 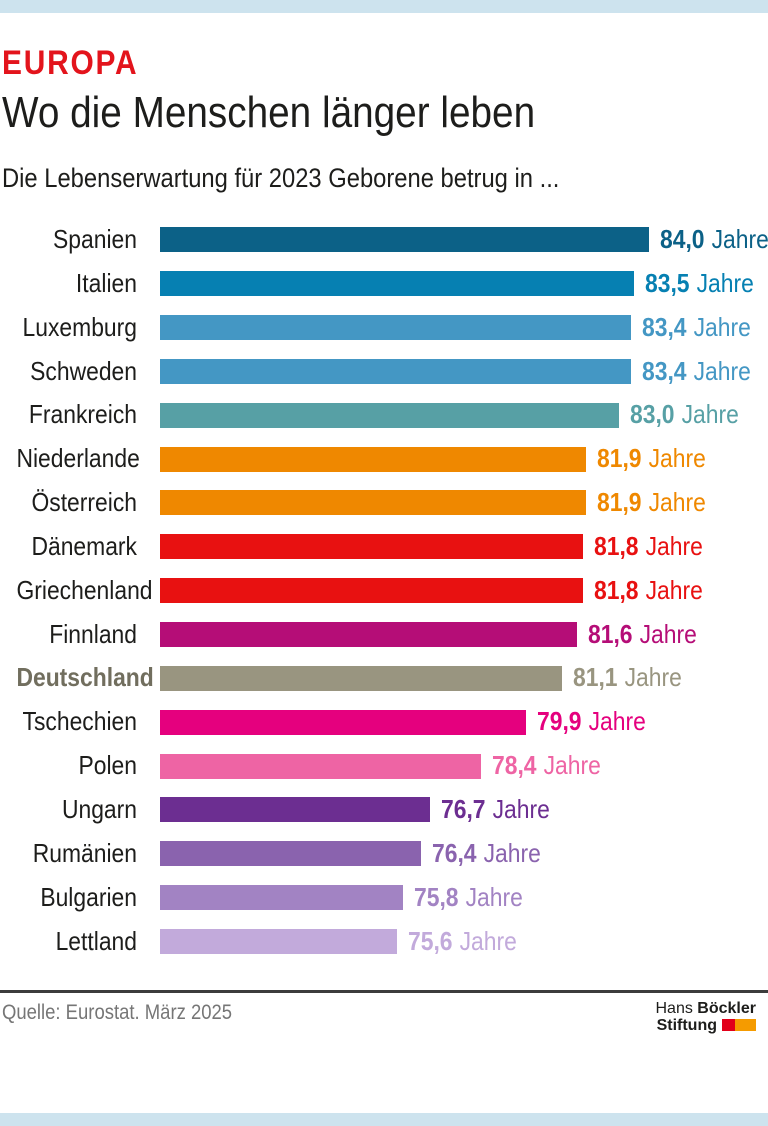 What do you see at coordinates (559, 721) in the screenshot?
I see `value-number: 79,9` at bounding box center [559, 721].